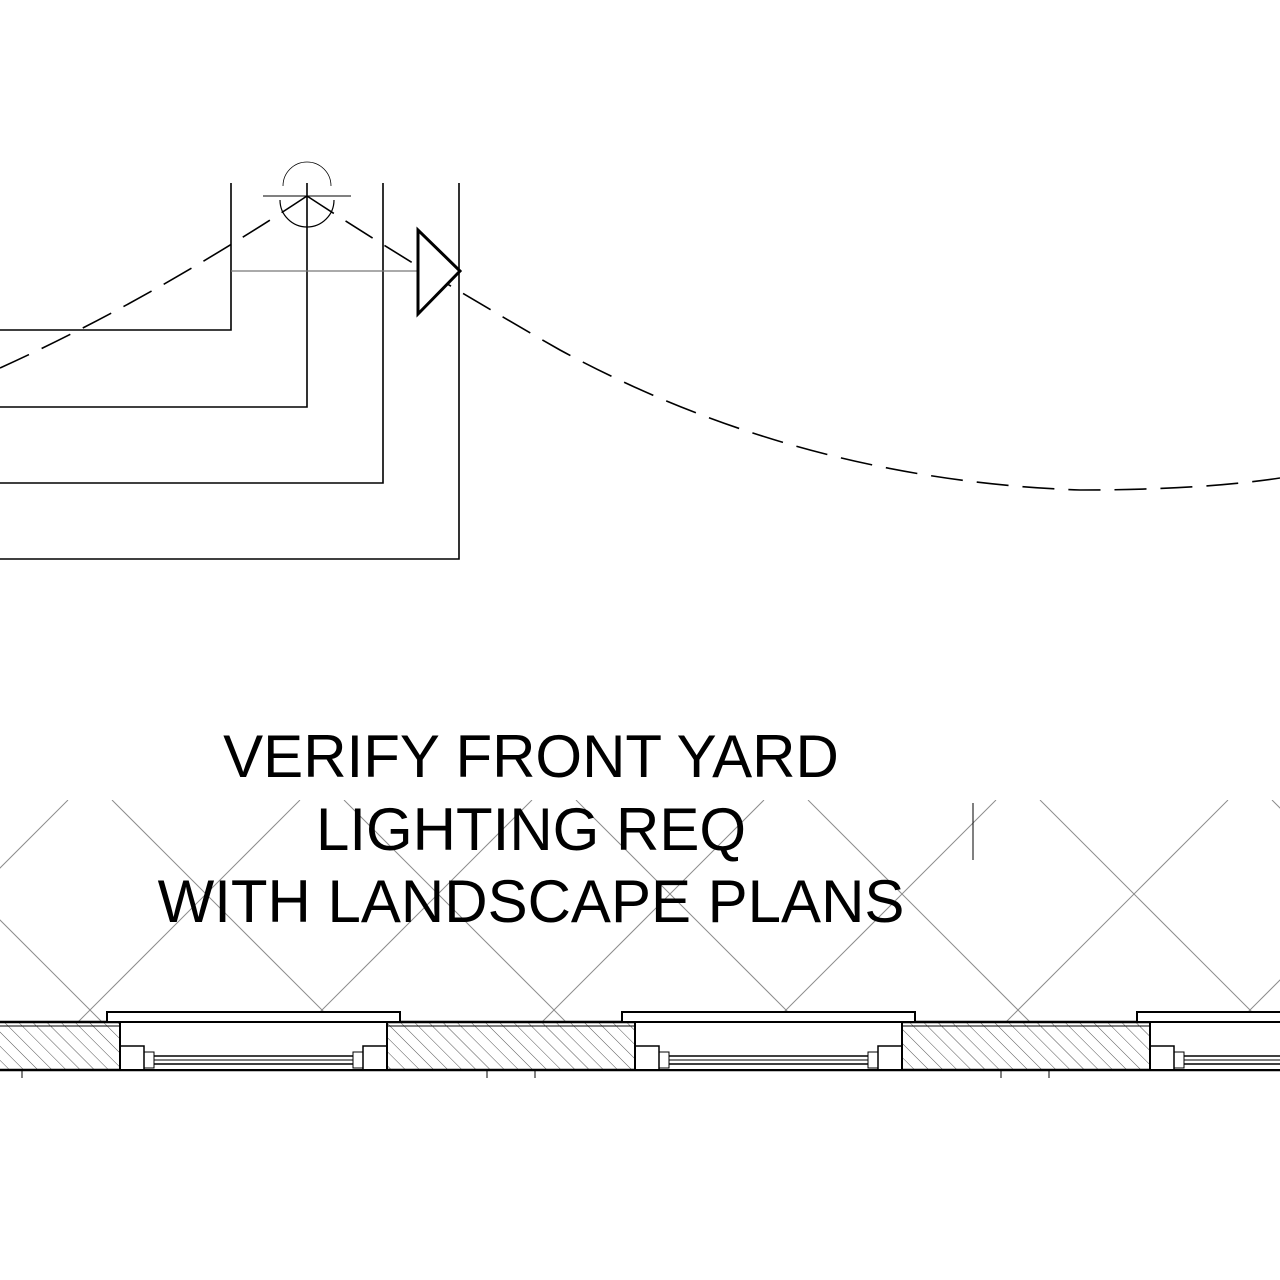 The width and height of the screenshot is (1280, 1280). I want to click on window-units, so click(693, 1041).